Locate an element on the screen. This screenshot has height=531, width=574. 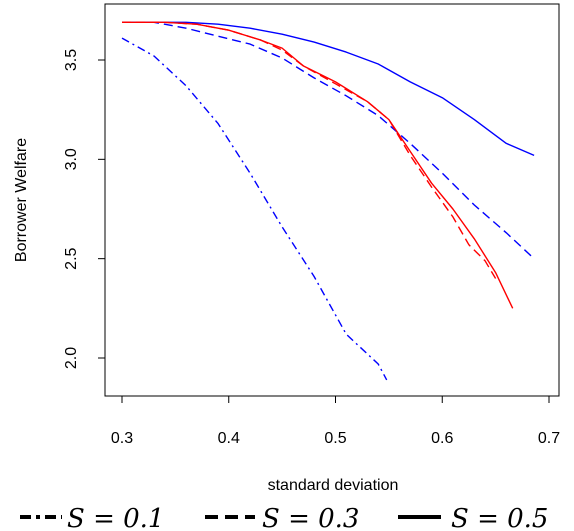
x-tick-label-3: 0.6 is located at coordinates (442, 438).